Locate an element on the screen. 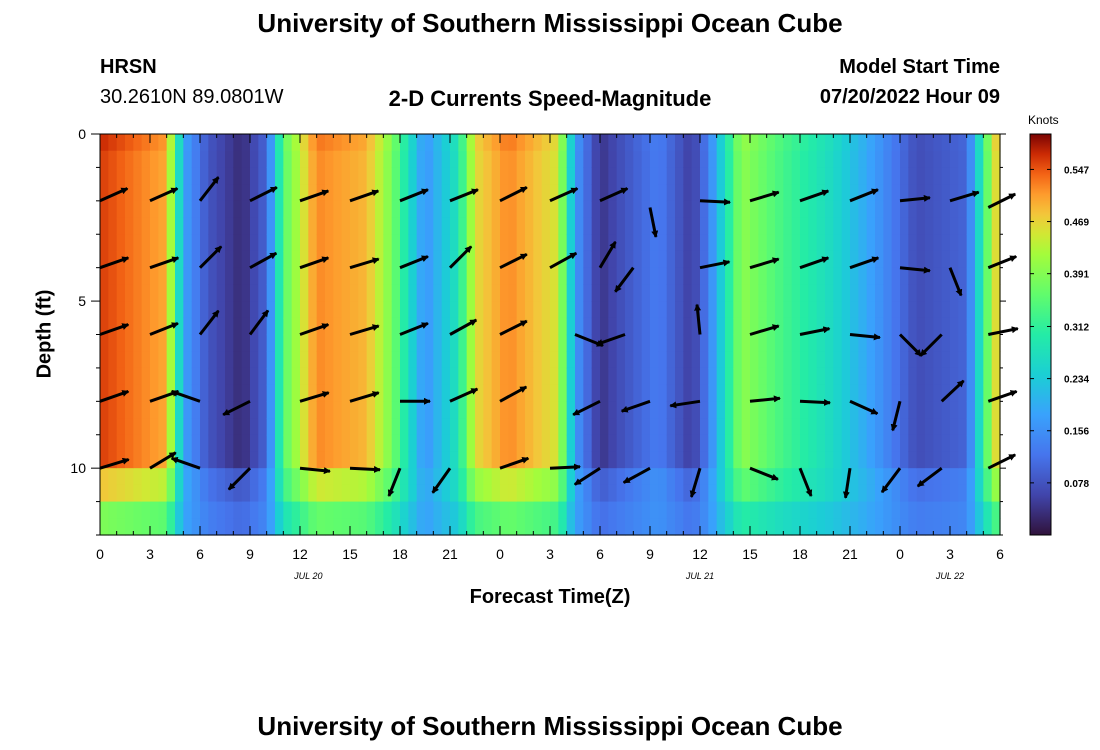  x-tick-label: 15 is located at coordinates (350, 554).